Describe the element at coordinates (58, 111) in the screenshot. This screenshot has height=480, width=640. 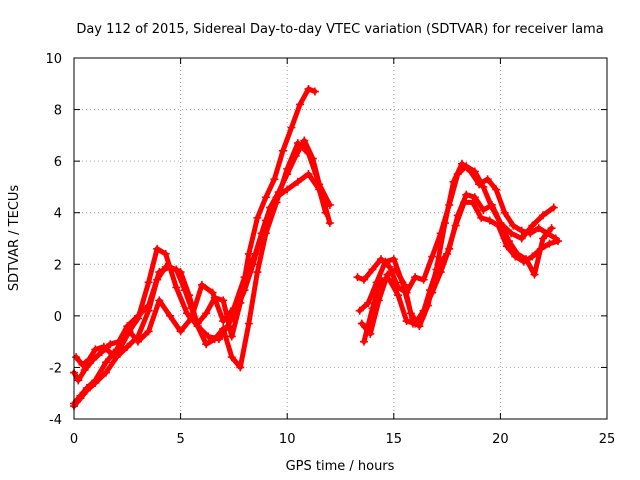
I see `y-tick-label: 8` at that location.